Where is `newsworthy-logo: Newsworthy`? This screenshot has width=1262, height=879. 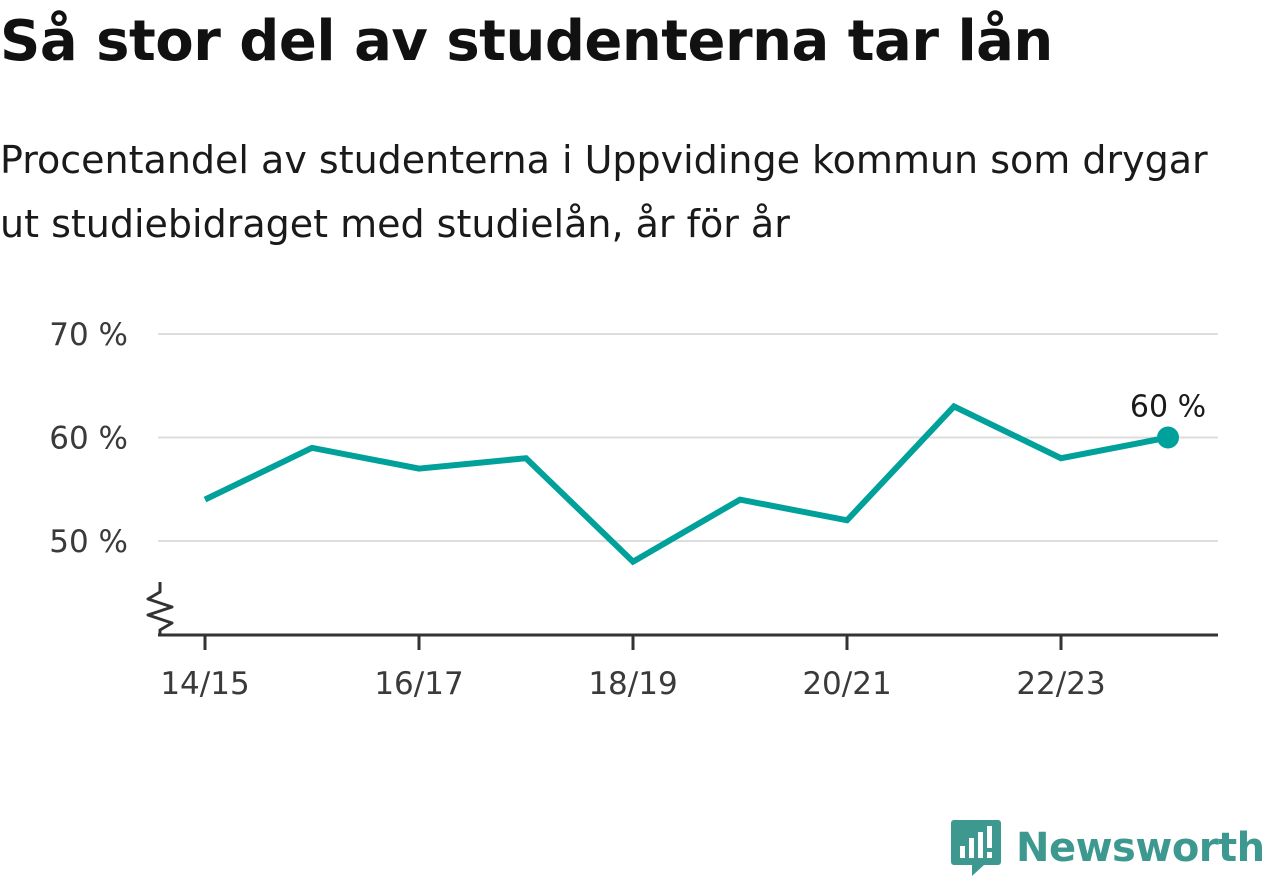 newsworthy-logo: Newsworthy is located at coordinates (1106, 848).